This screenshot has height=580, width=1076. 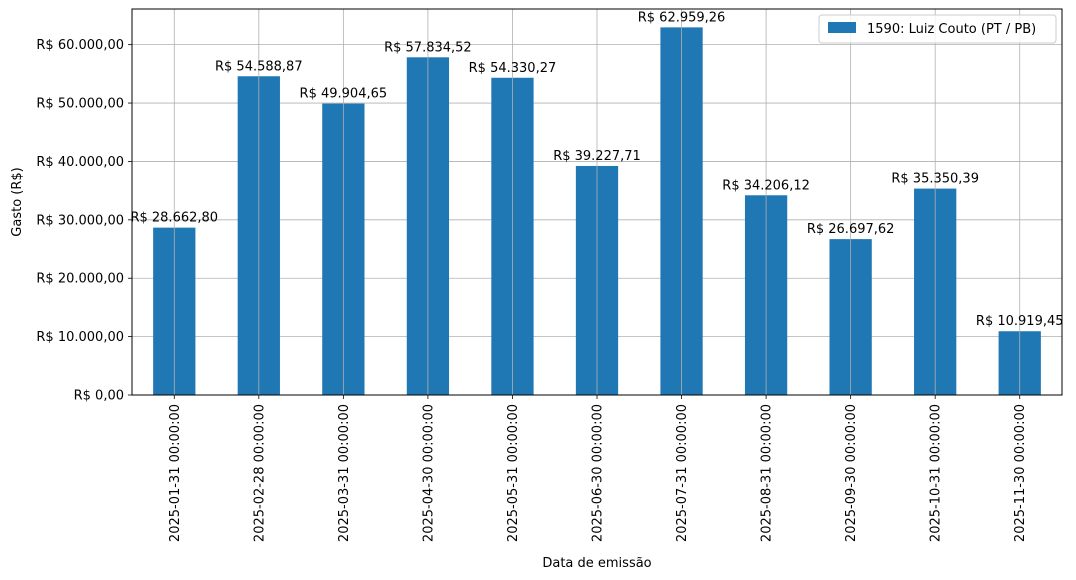 I want to click on data-label: R$ 54.588,87, so click(x=259, y=66).